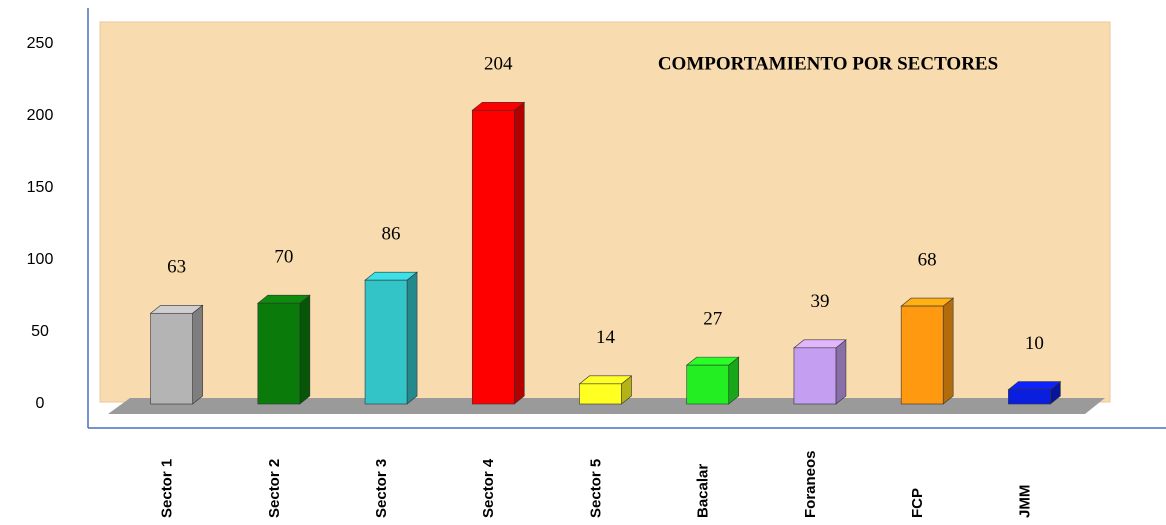 This screenshot has height=525, width=1166. What do you see at coordinates (917, 503) in the screenshot?
I see `x-tick-label: FCP` at bounding box center [917, 503].